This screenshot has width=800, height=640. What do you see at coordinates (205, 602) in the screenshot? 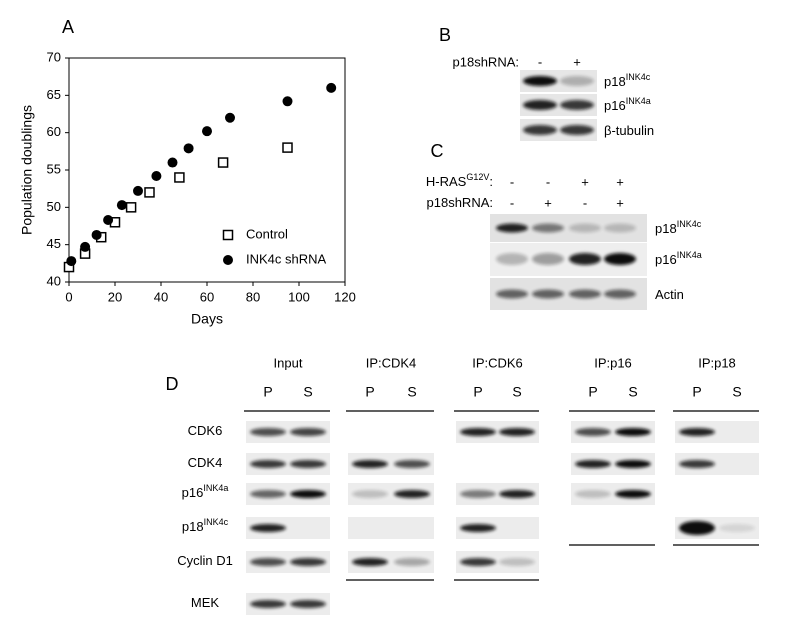
I see `blot-label: MEK` at bounding box center [205, 602].